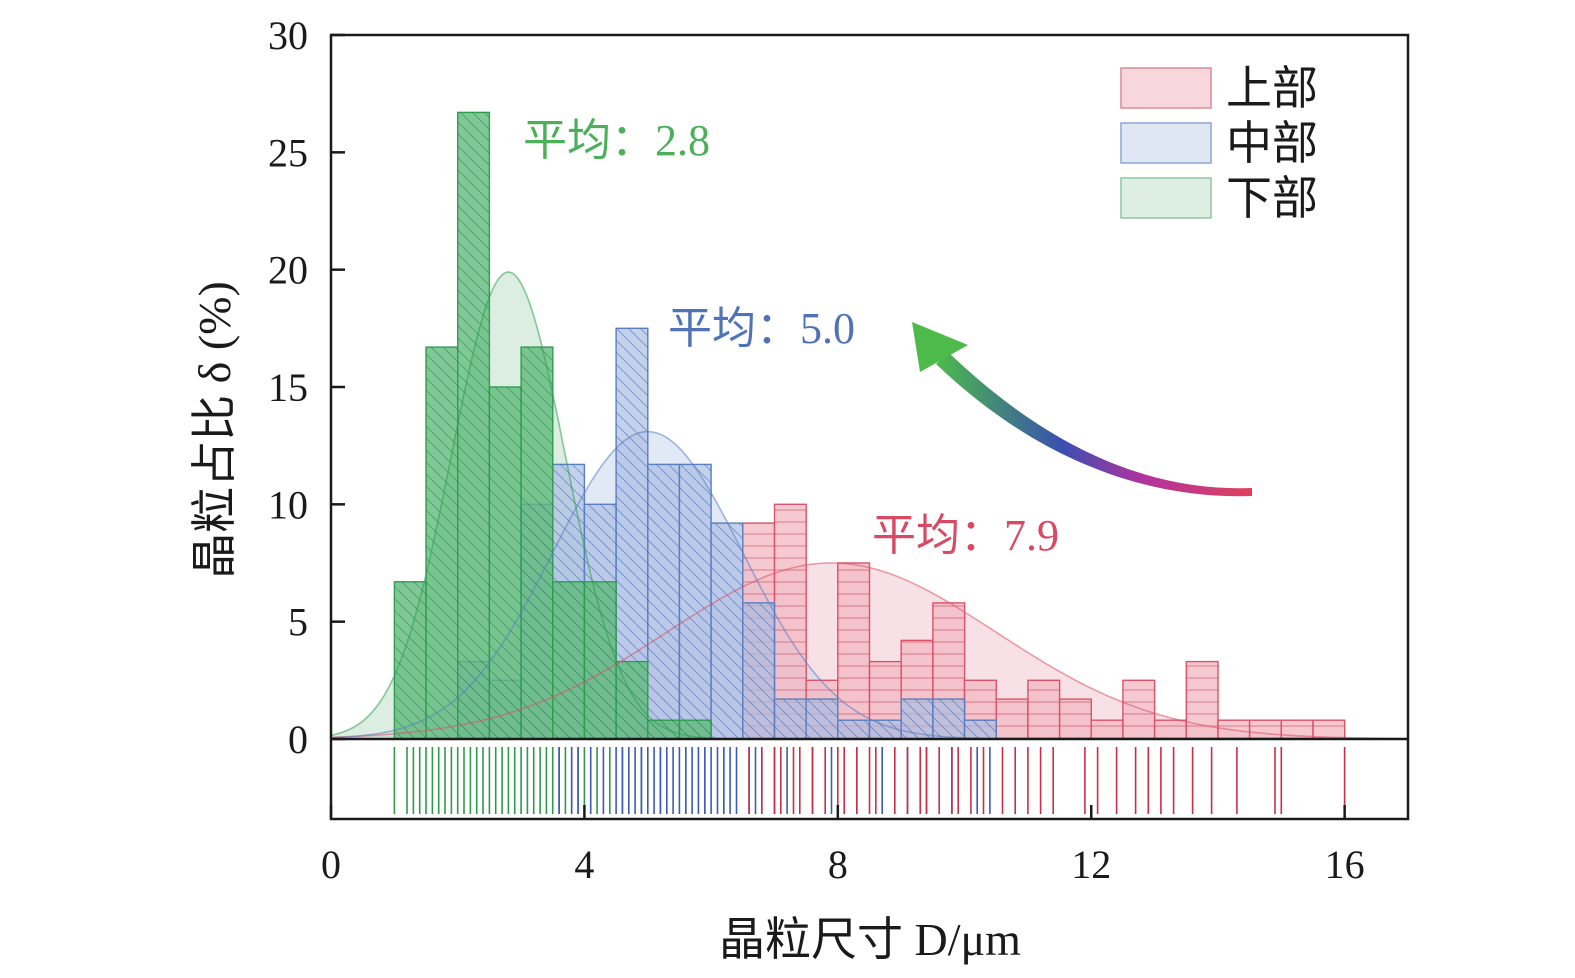 The image size is (1575, 978). I want to click on x-tick-label: 12, so click(1091, 864).